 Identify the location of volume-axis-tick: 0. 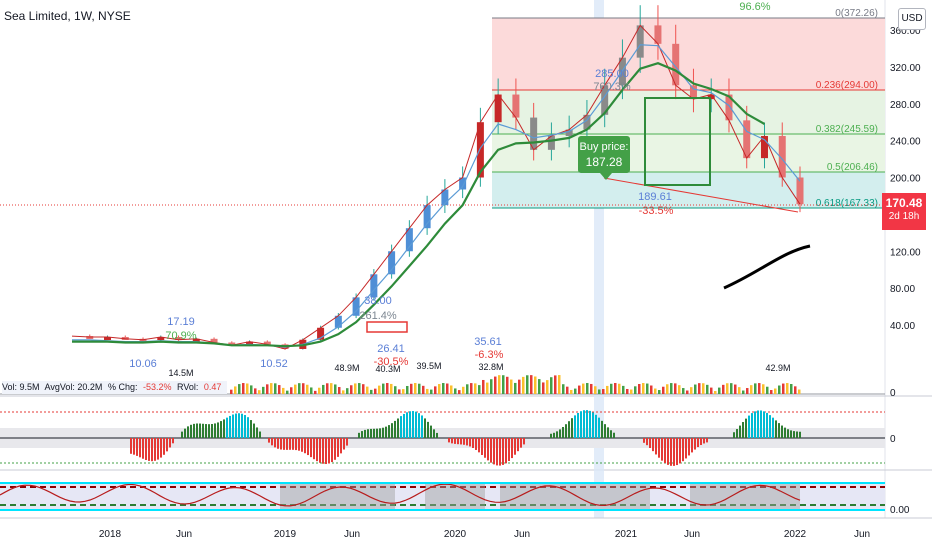
(893, 393).